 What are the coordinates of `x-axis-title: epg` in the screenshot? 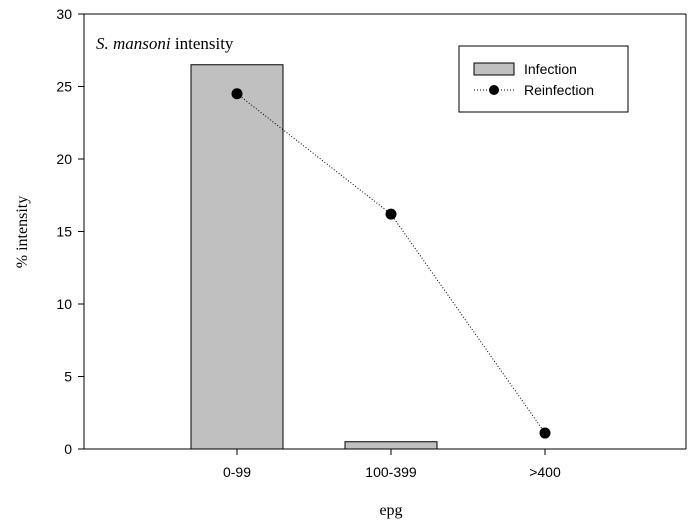 It's located at (390, 510).